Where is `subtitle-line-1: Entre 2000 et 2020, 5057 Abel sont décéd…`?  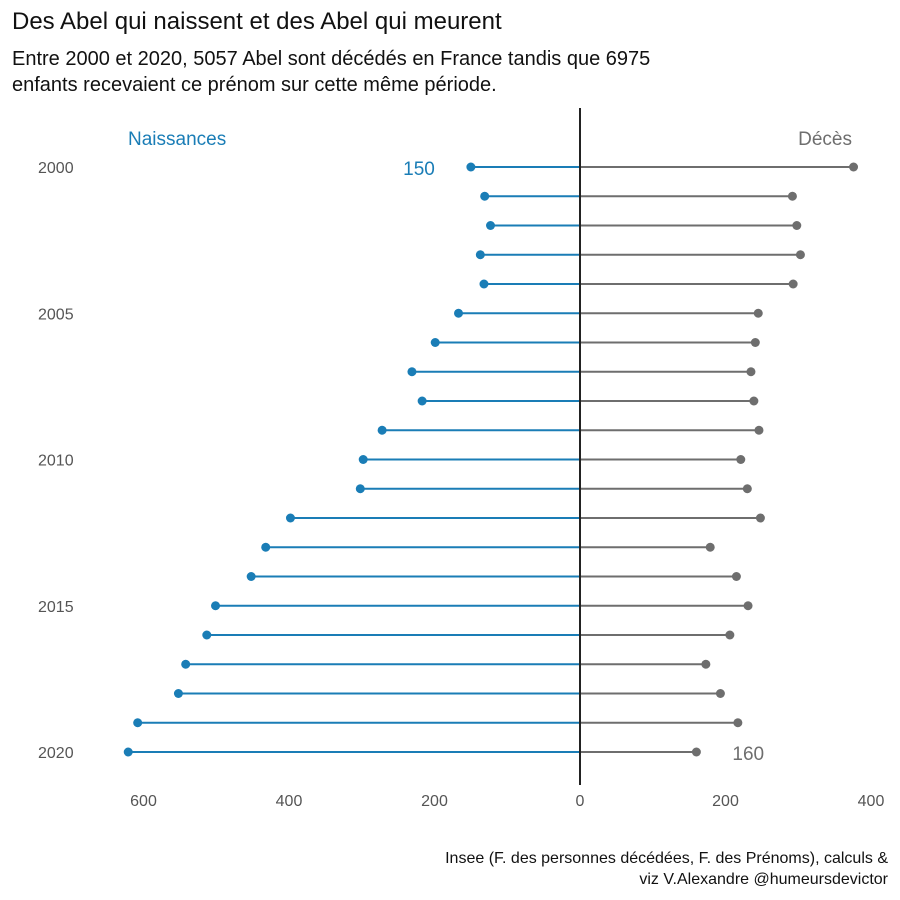 subtitle-line-1: Entre 2000 et 2020, 5057 Abel sont décéd… is located at coordinates (331, 59).